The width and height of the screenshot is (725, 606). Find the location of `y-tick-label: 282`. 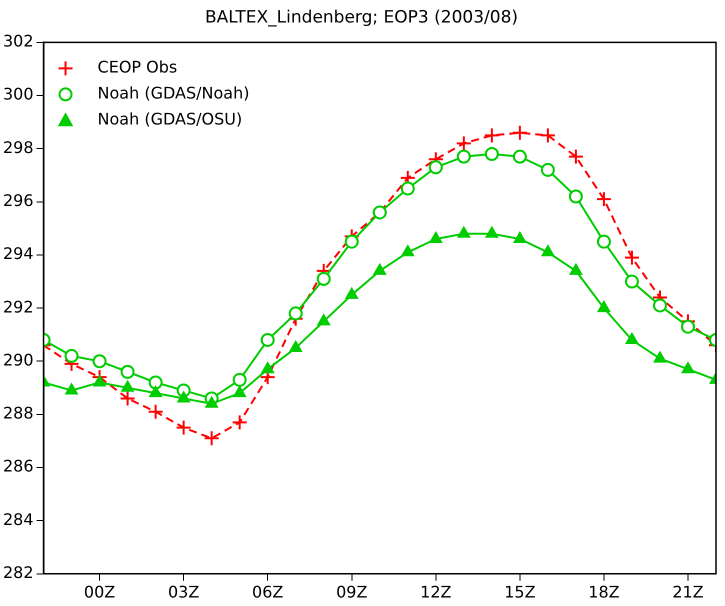

y-tick-label: 282 is located at coordinates (18, 572).